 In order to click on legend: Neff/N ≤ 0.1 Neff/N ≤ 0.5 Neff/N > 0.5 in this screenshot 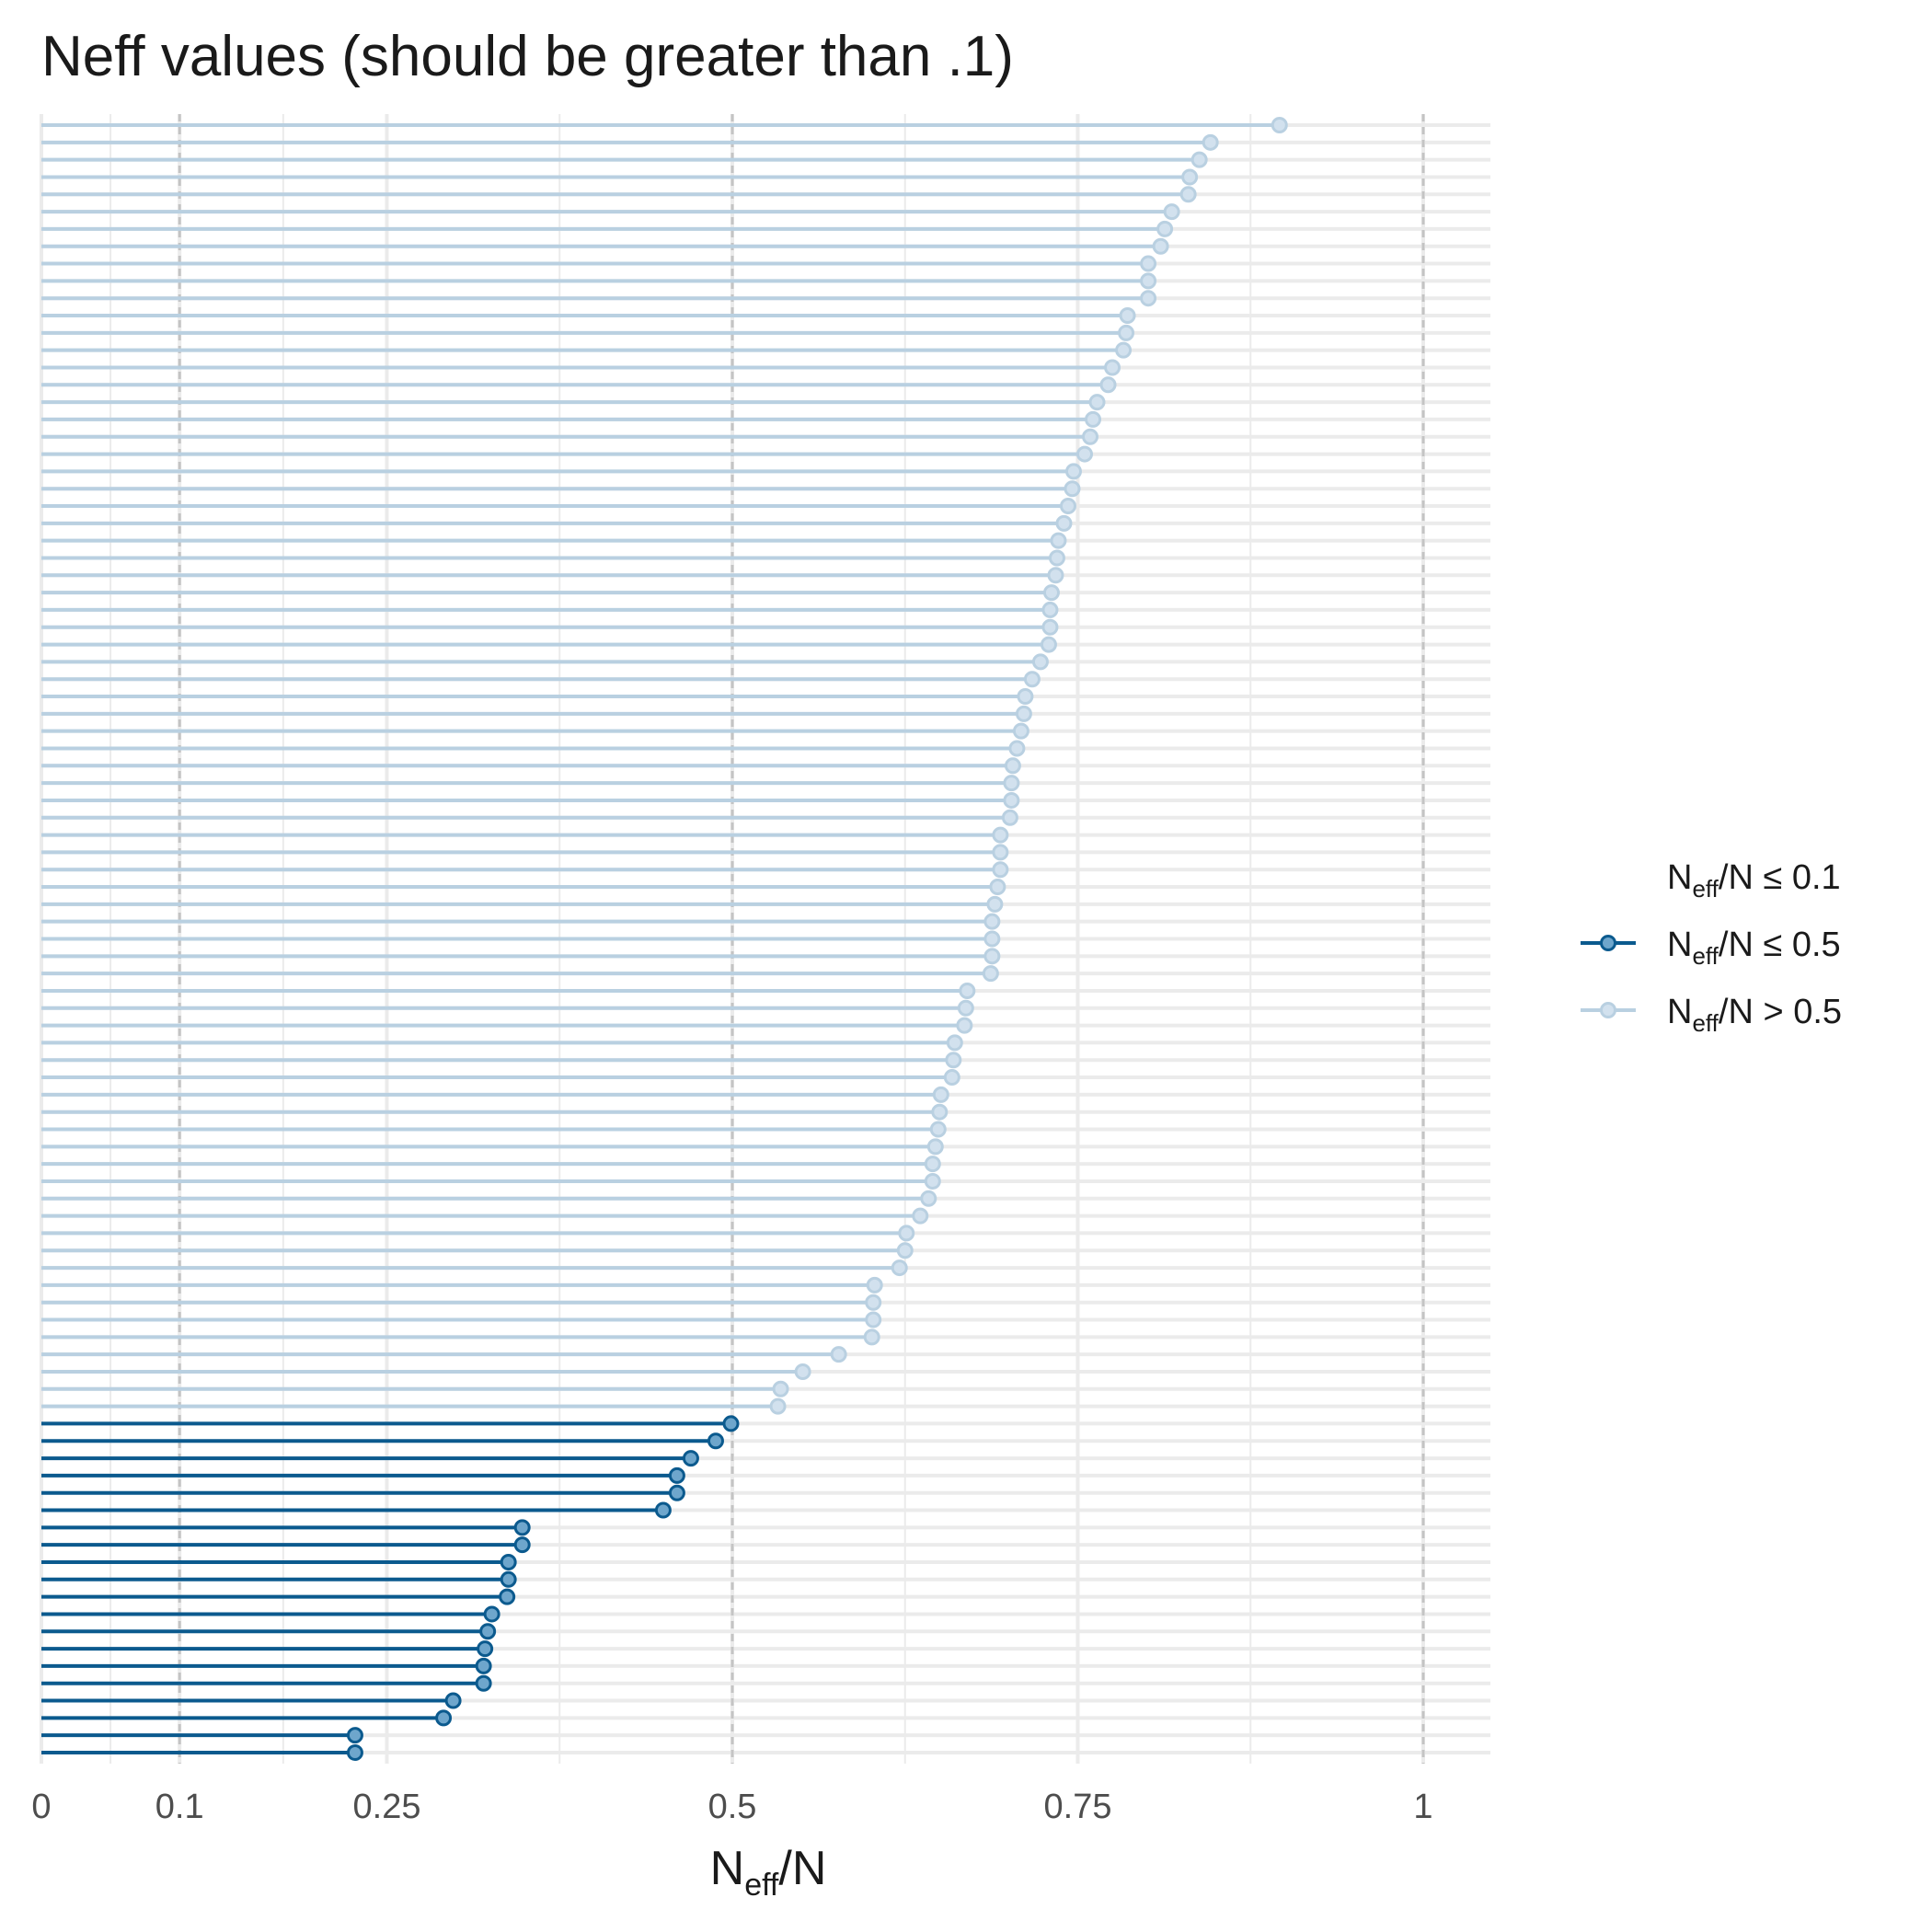, I will do `click(1711, 947)`.